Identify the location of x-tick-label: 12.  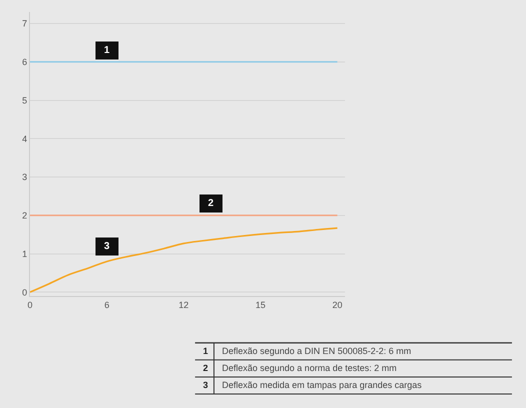
(183, 305).